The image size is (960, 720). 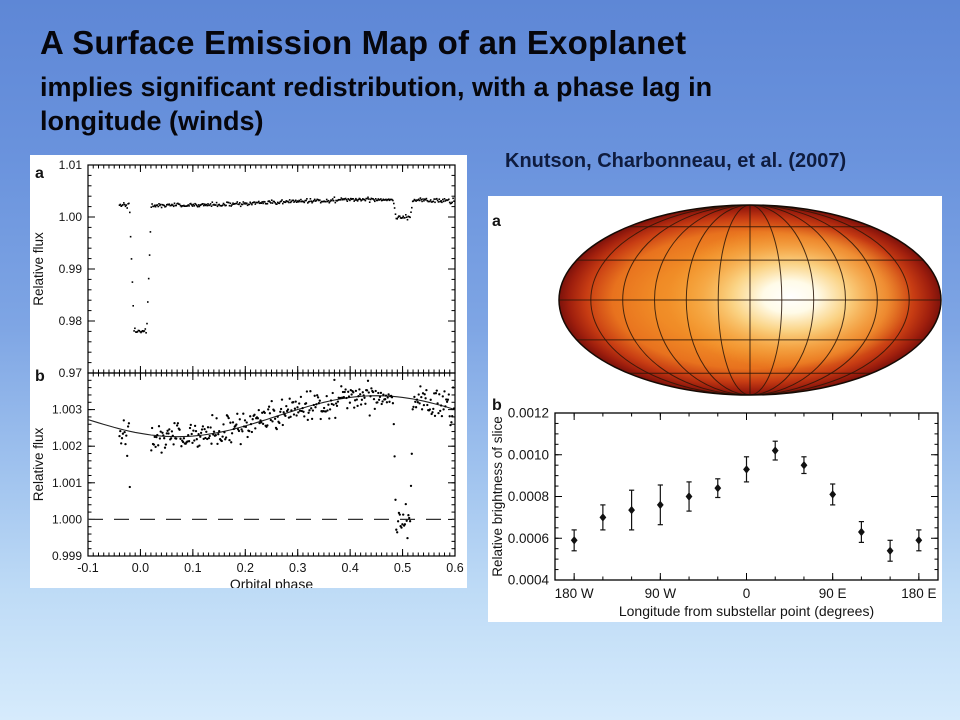 I want to click on svg-text: 1.01, so click(x=71, y=165).